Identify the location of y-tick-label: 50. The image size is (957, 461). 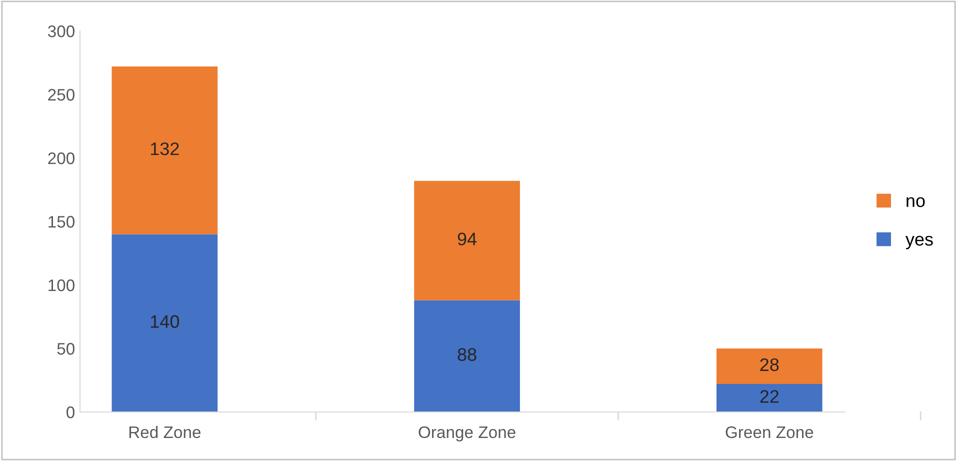
(65, 348).